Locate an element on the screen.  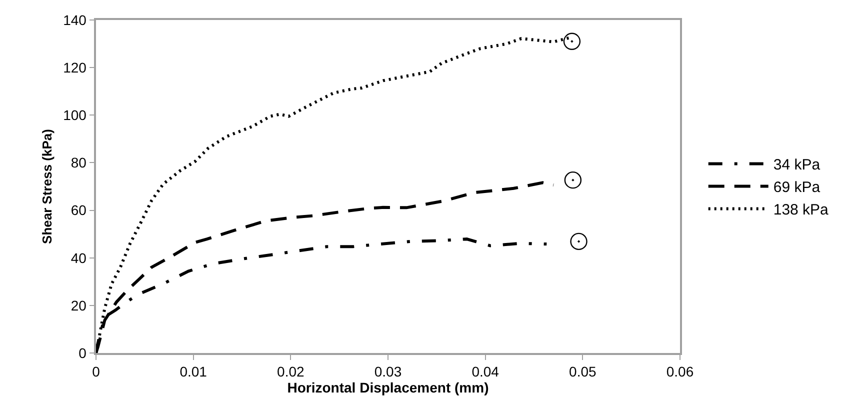
y-tick-label: 40 is located at coordinates (78, 258).